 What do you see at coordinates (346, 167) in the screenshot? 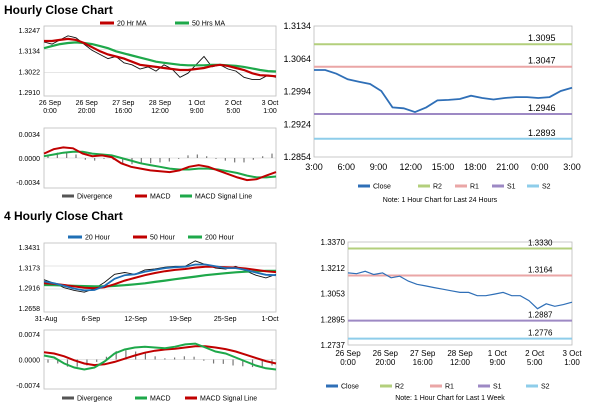
I see `x-tick-label: 6:00` at bounding box center [346, 167].